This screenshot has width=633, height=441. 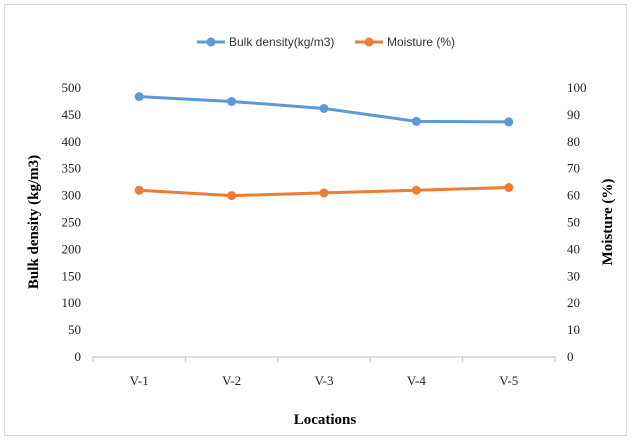 I want to click on right-tick-label: 70, so click(x=573, y=168).